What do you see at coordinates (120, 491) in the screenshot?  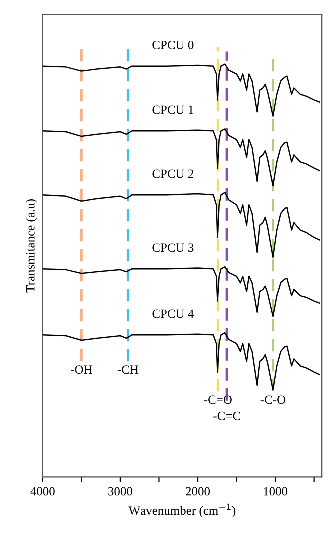 I see `x-tick-label: 3000` at bounding box center [120, 491].